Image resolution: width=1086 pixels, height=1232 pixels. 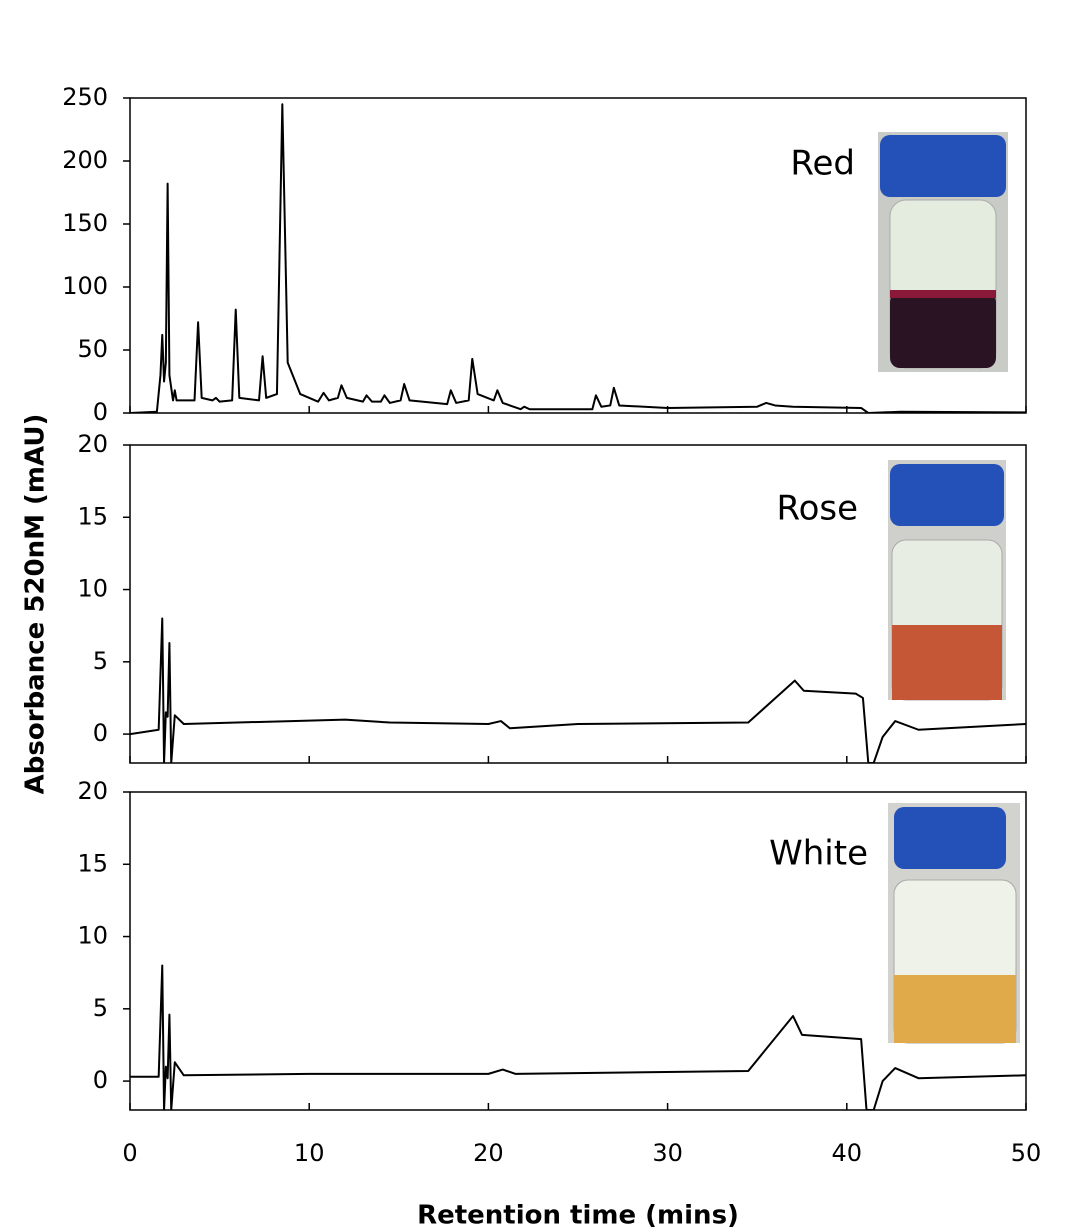 What do you see at coordinates (85, 286) in the screenshot?
I see `y-tick-label: 100` at bounding box center [85, 286].